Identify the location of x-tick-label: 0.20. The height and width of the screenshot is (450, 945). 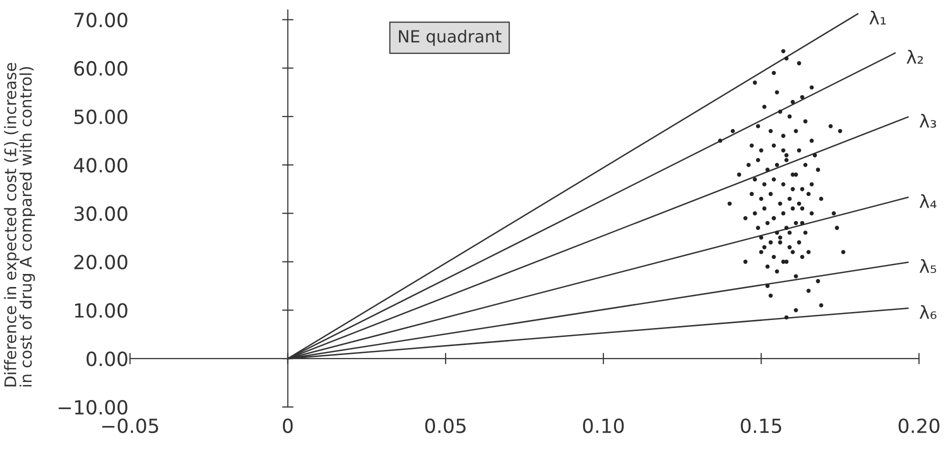
(919, 426).